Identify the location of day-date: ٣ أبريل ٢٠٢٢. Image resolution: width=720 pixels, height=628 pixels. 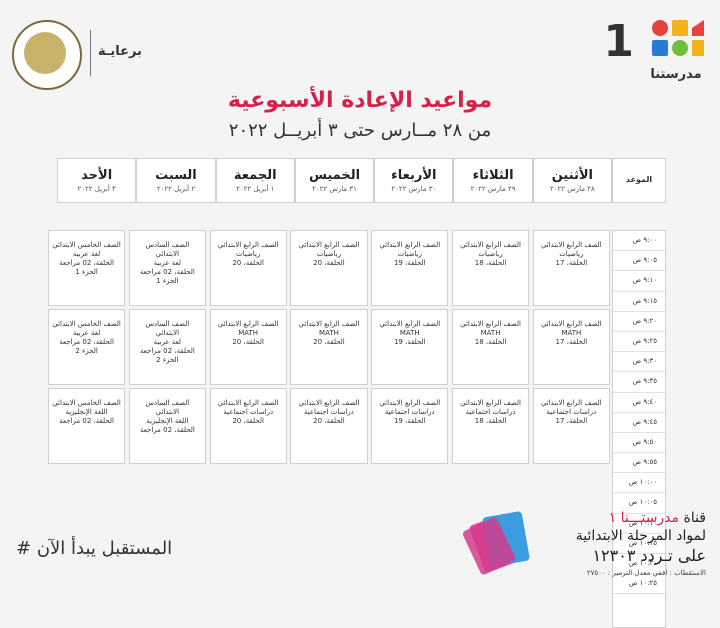
(96, 189).